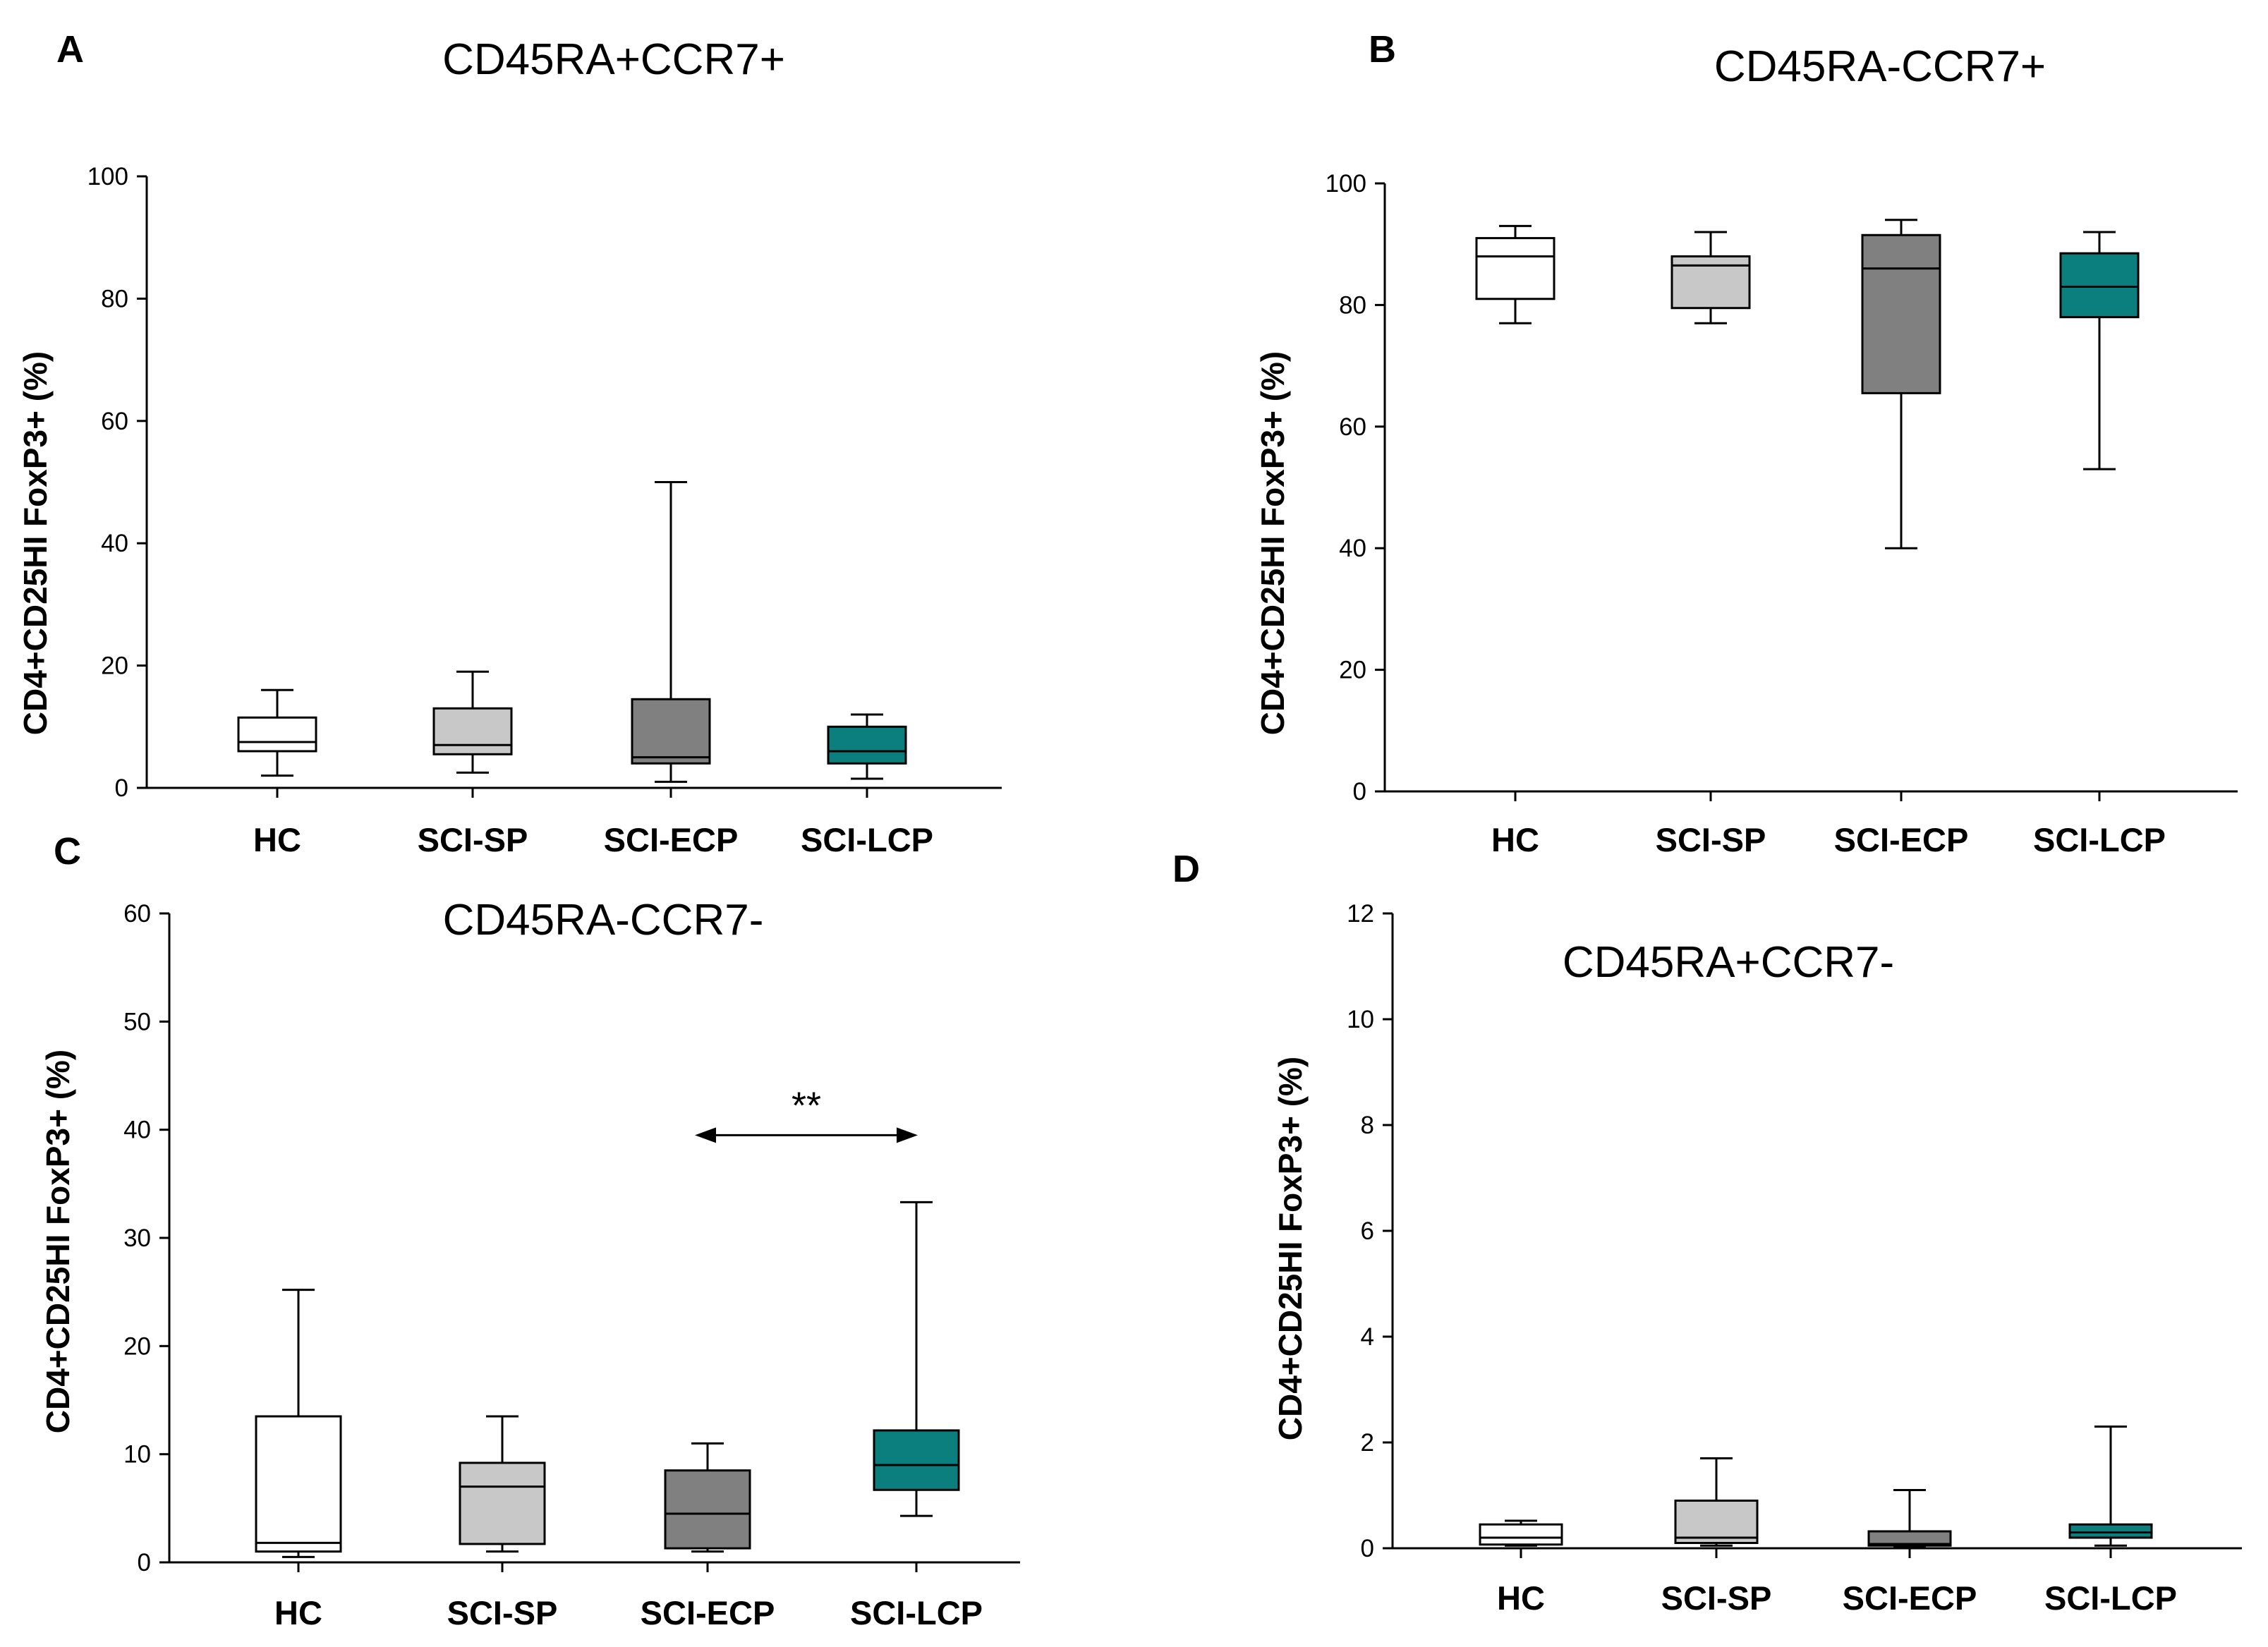  I want to click on chart-title-b: CD45RA-CCR7+, so click(1880, 66).